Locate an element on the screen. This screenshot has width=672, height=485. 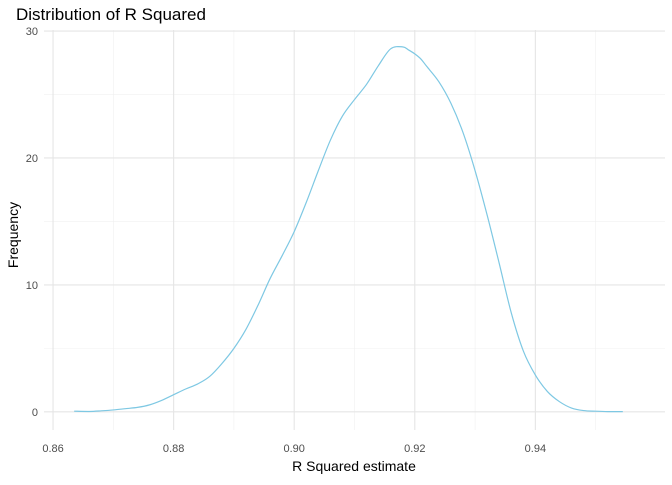
y-tick-label: 30 is located at coordinates (32, 32).